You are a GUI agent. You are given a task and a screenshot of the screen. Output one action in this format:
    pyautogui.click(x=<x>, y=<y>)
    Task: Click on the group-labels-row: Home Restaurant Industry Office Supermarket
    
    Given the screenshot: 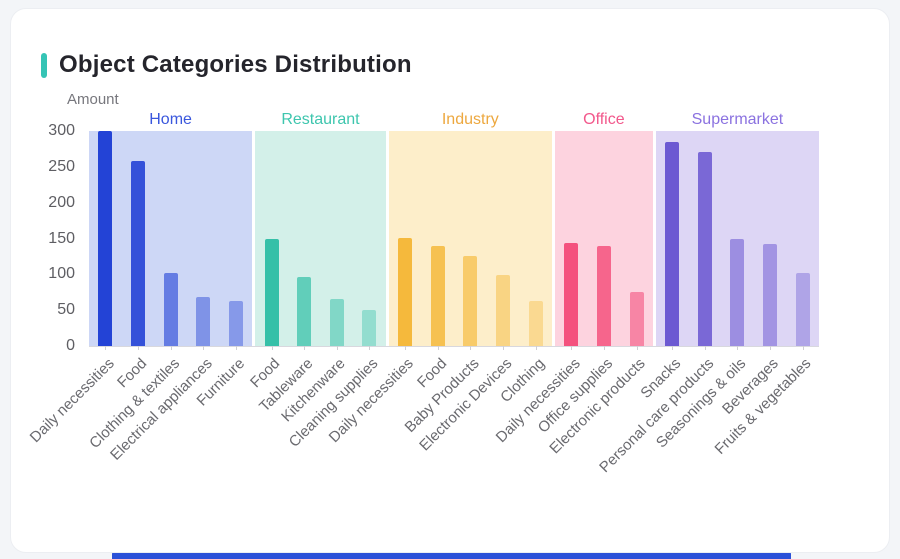 What is the action you would take?
    pyautogui.click(x=454, y=120)
    